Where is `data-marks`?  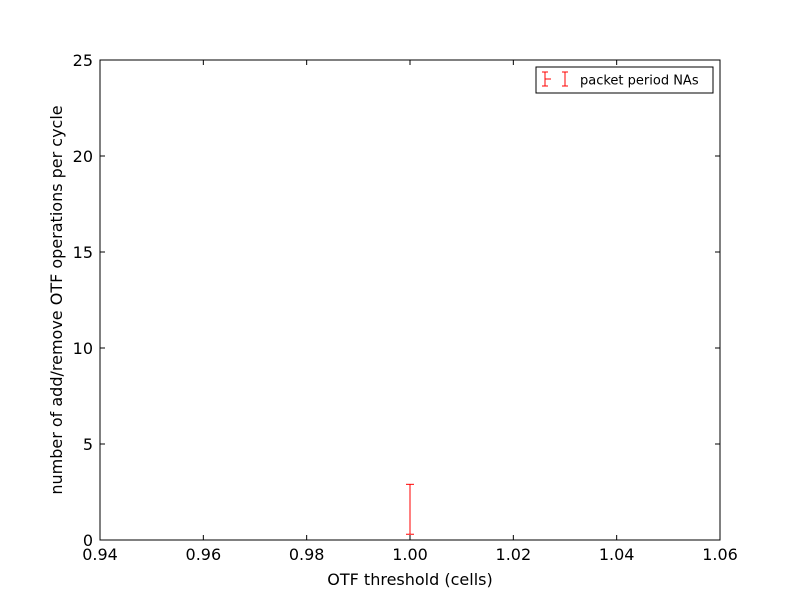 data-marks is located at coordinates (410, 509).